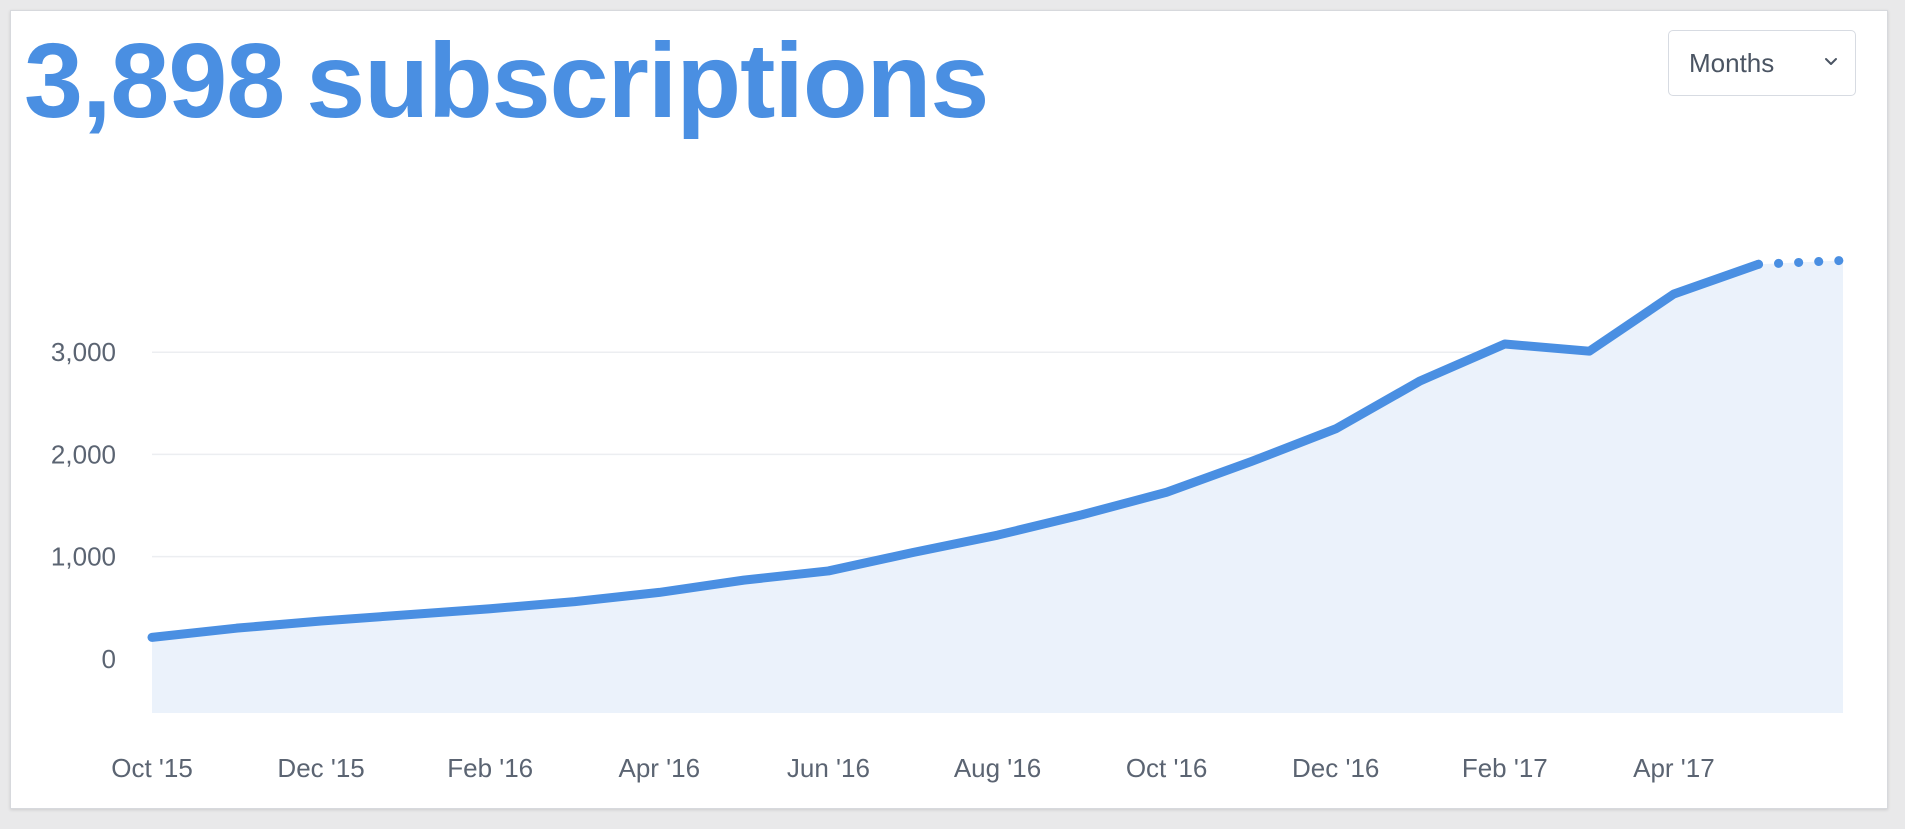 This screenshot has width=1905, height=829. What do you see at coordinates (152, 768) in the screenshot?
I see `x-tick-label: Oct '15` at bounding box center [152, 768].